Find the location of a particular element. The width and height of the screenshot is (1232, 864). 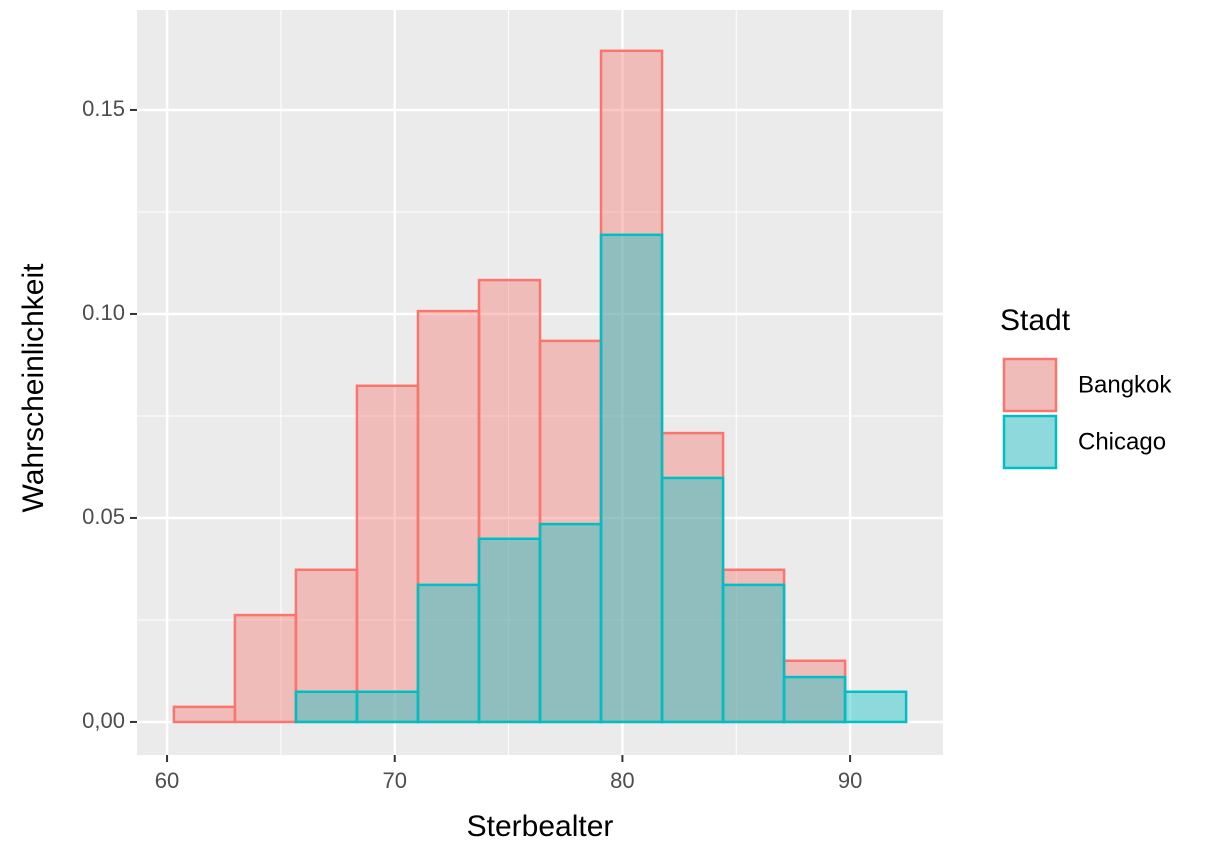

legend-title: Stadt is located at coordinates (1035, 320).